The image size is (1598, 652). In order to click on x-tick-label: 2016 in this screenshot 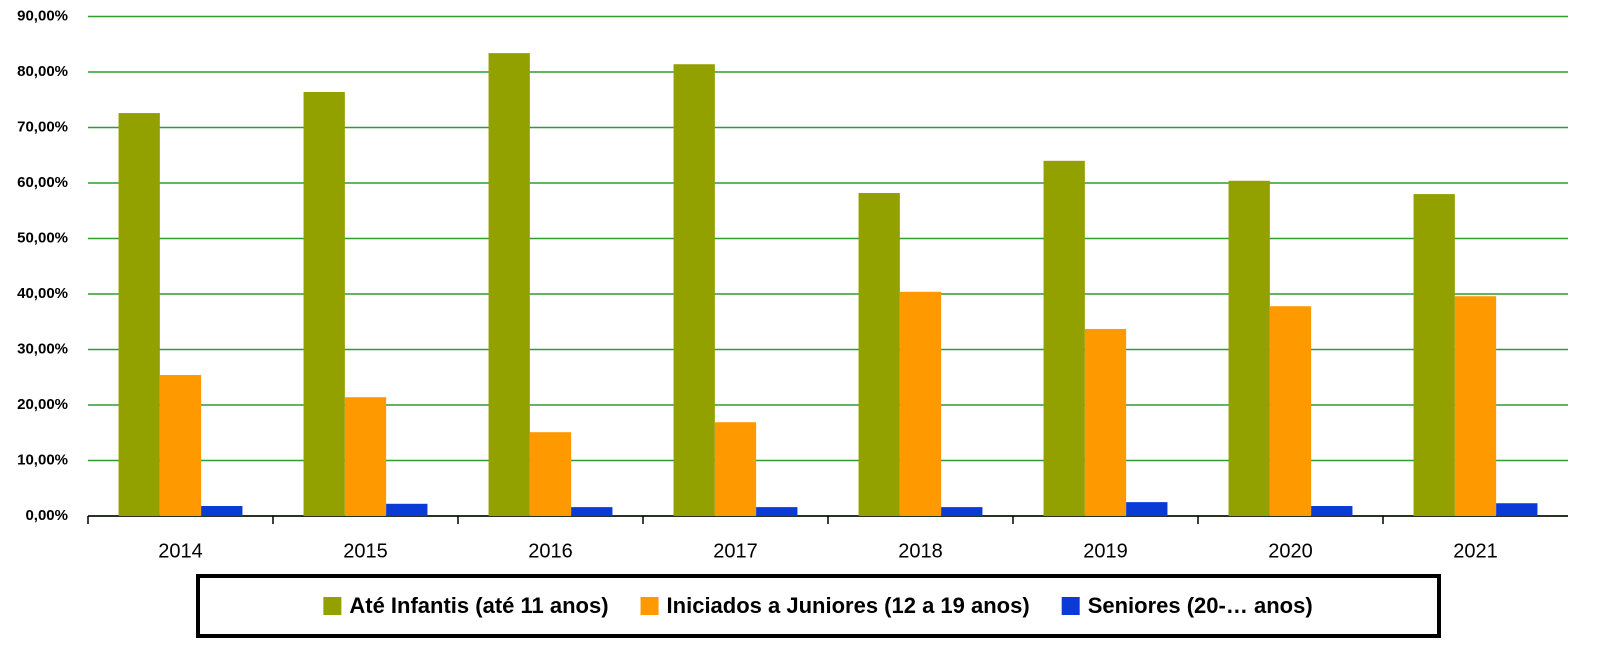, I will do `click(550, 551)`.